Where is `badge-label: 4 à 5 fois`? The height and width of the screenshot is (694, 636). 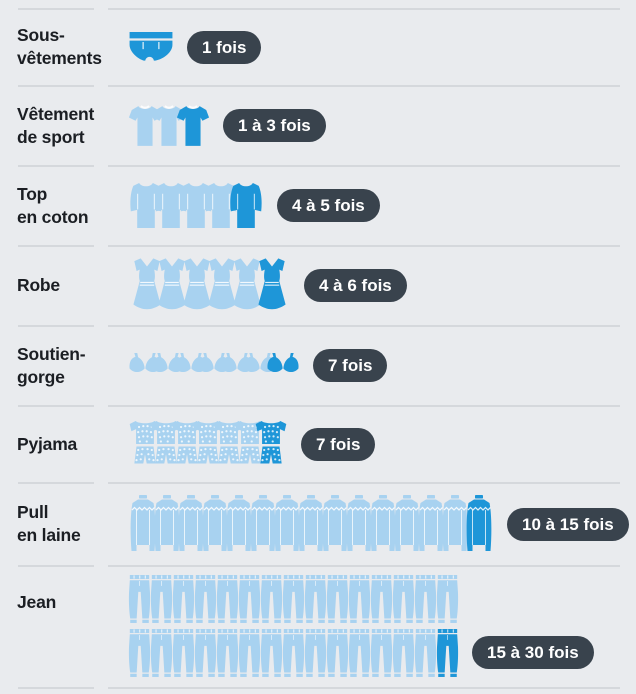
badge-label: 4 à 5 fois is located at coordinates (328, 206).